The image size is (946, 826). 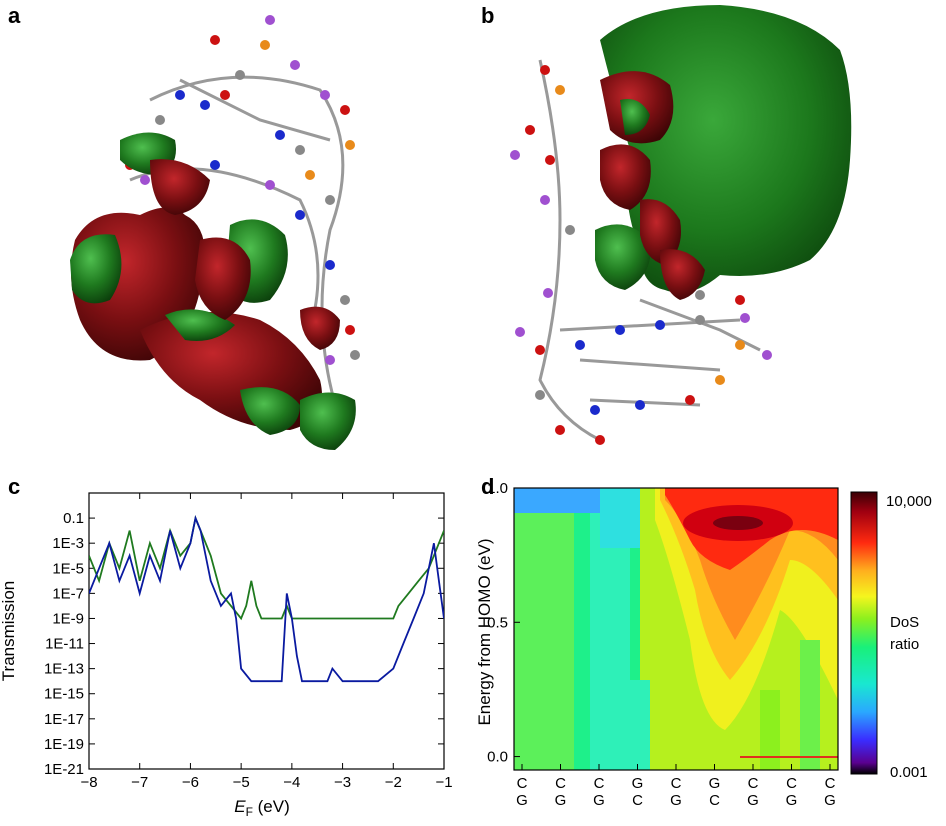 What do you see at coordinates (68, 543) in the screenshot?
I see `chart-c-y-tick-label: 1E-3` at bounding box center [68, 543].